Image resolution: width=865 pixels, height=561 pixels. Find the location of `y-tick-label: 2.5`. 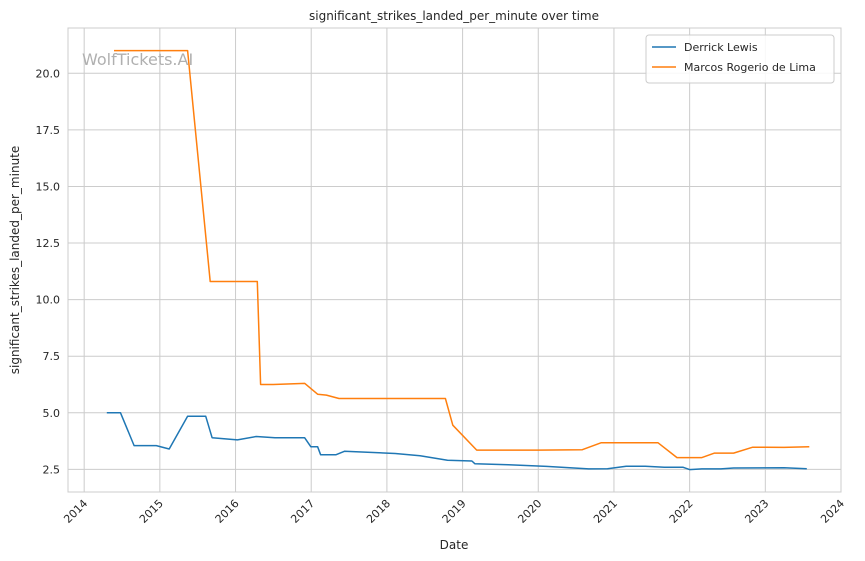

y-tick-label: 2.5 is located at coordinates (52, 469).